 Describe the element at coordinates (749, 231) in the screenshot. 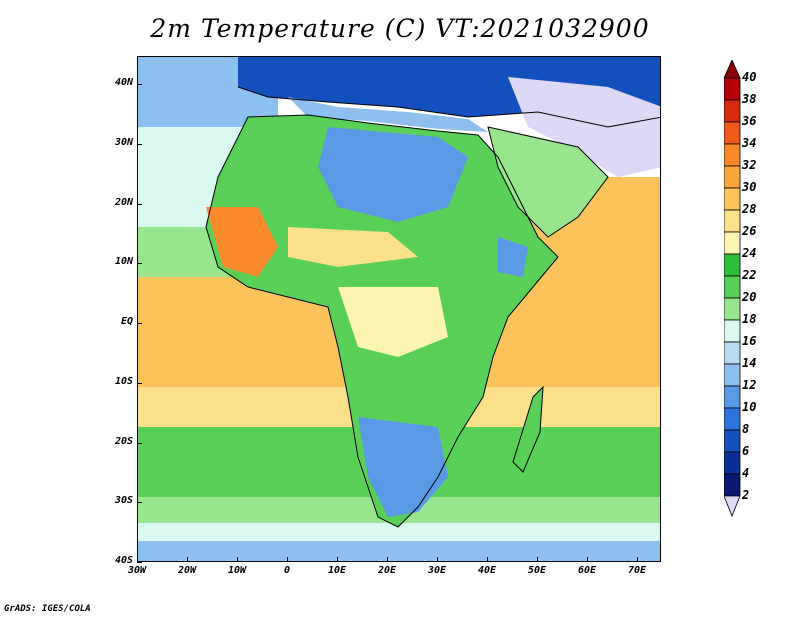

I see `colorbar-level-label: 26` at that location.